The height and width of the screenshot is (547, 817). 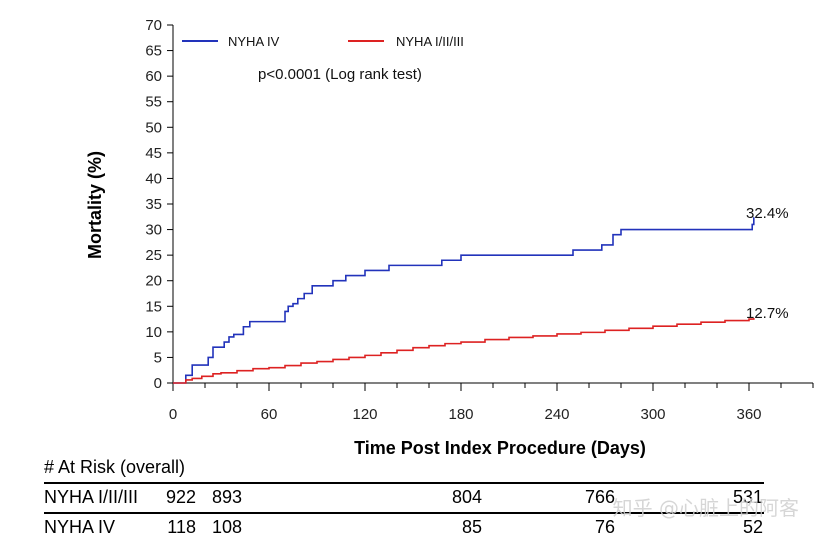 I want to click on y-tick-label: 45, so click(x=153, y=153).